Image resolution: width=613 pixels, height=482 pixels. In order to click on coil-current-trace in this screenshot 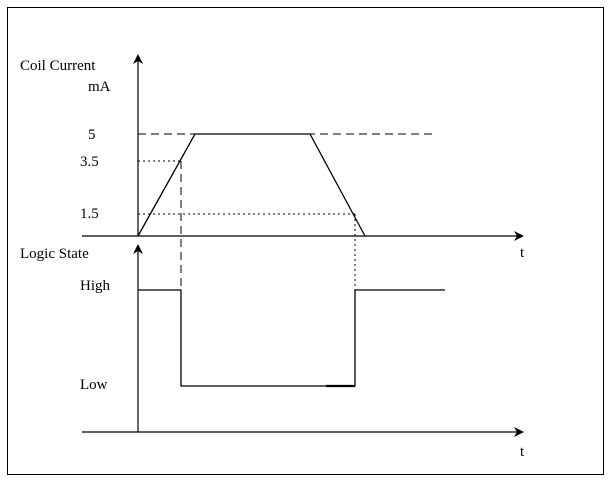, I will do `click(251, 185)`.